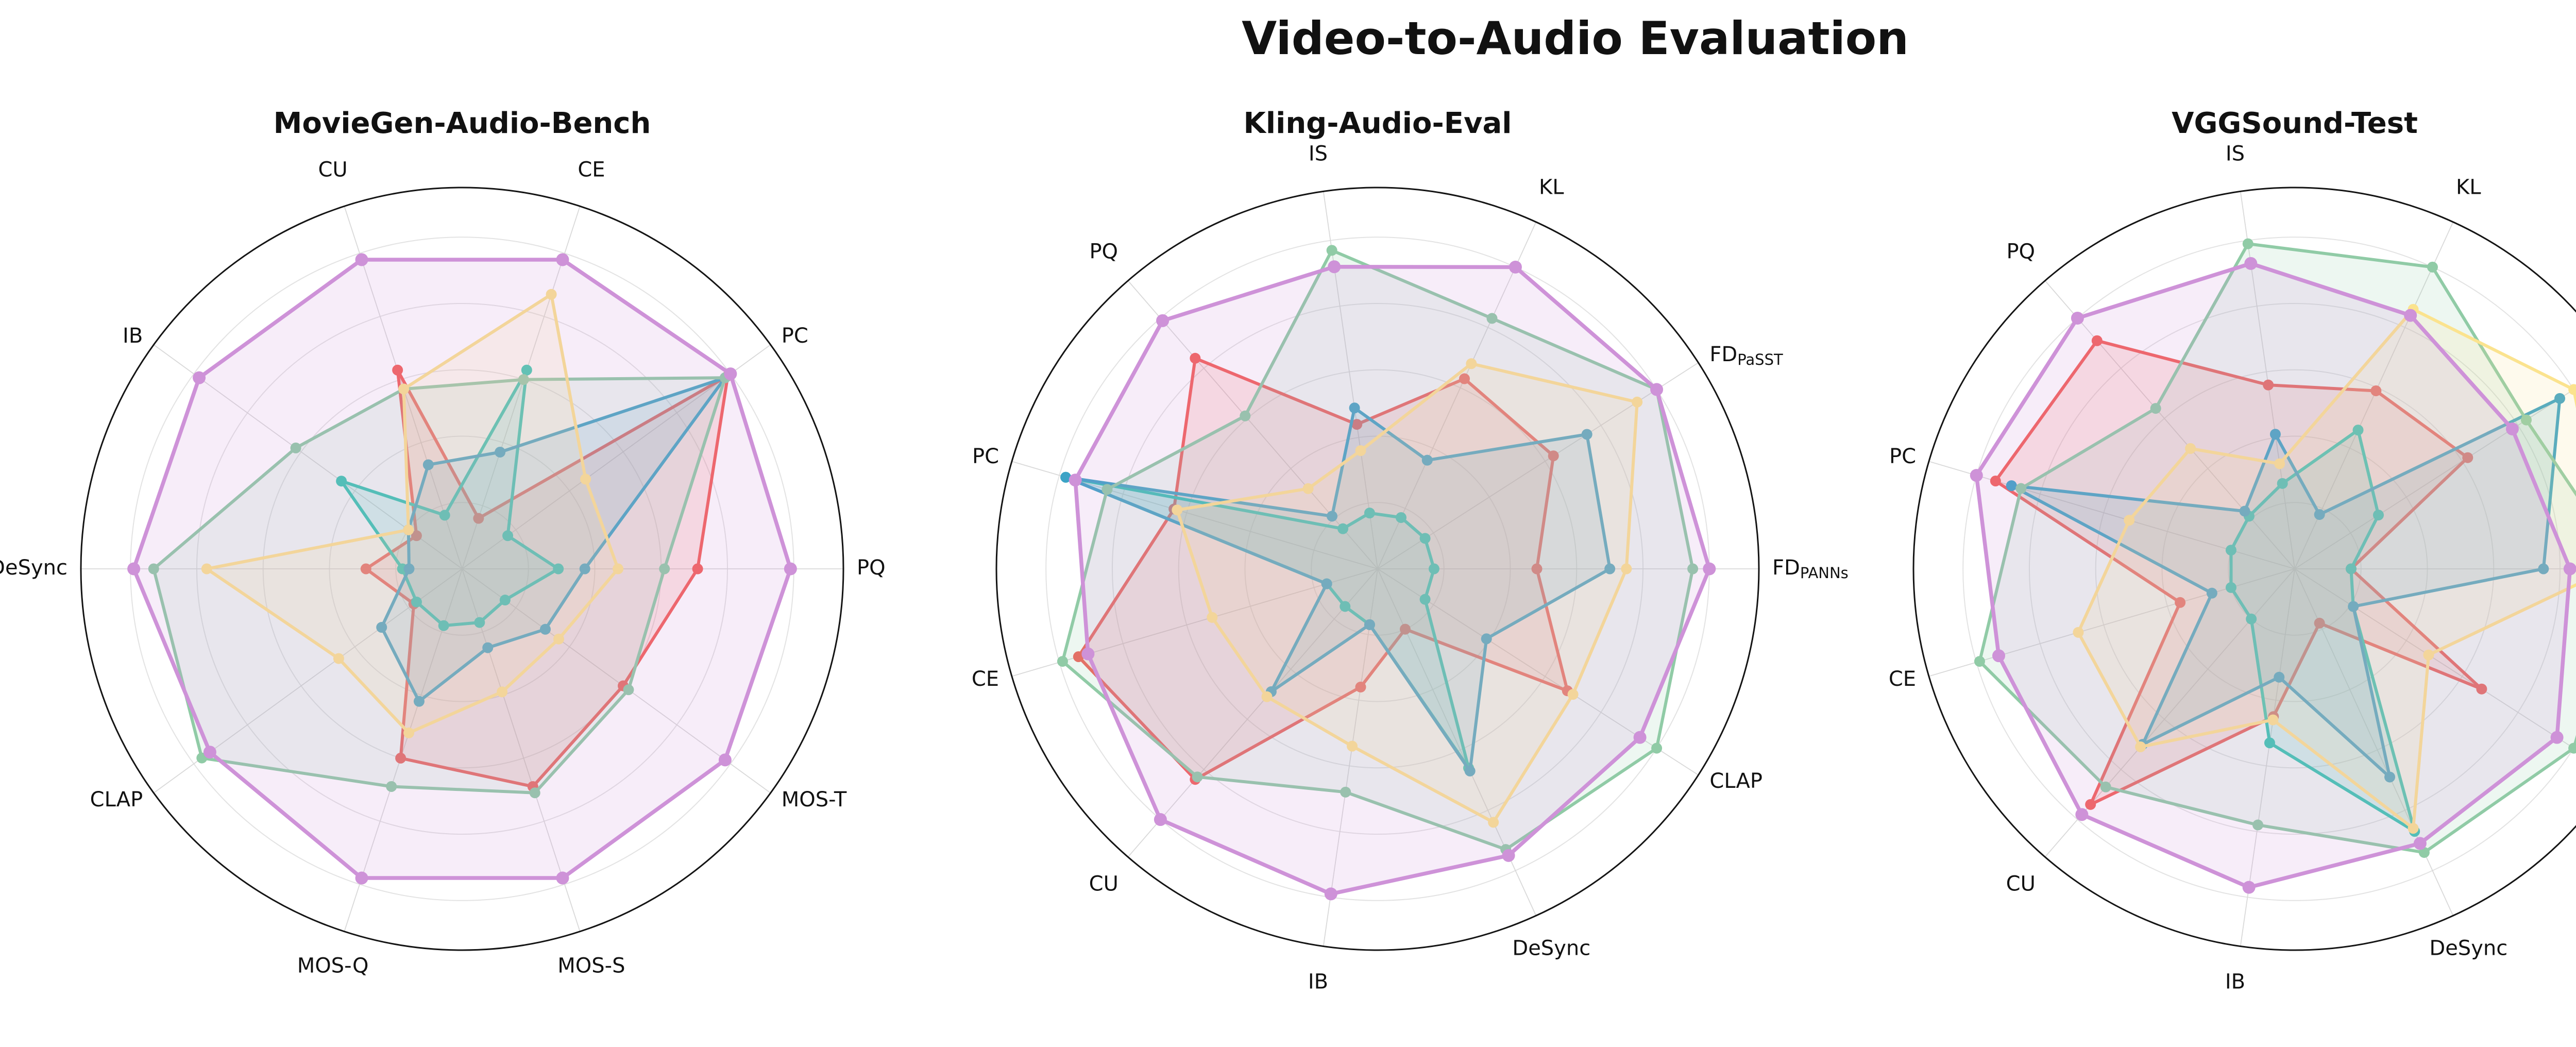 This screenshot has width=2576, height=1047. I want to click on figure-title: Video-to-Audio Evaluation, so click(1575, 38).